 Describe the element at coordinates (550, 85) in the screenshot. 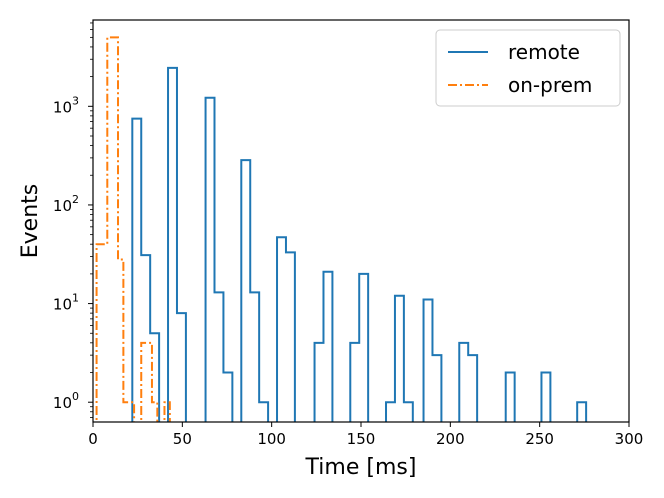

I see `legend-label-on-prem: on-prem` at that location.